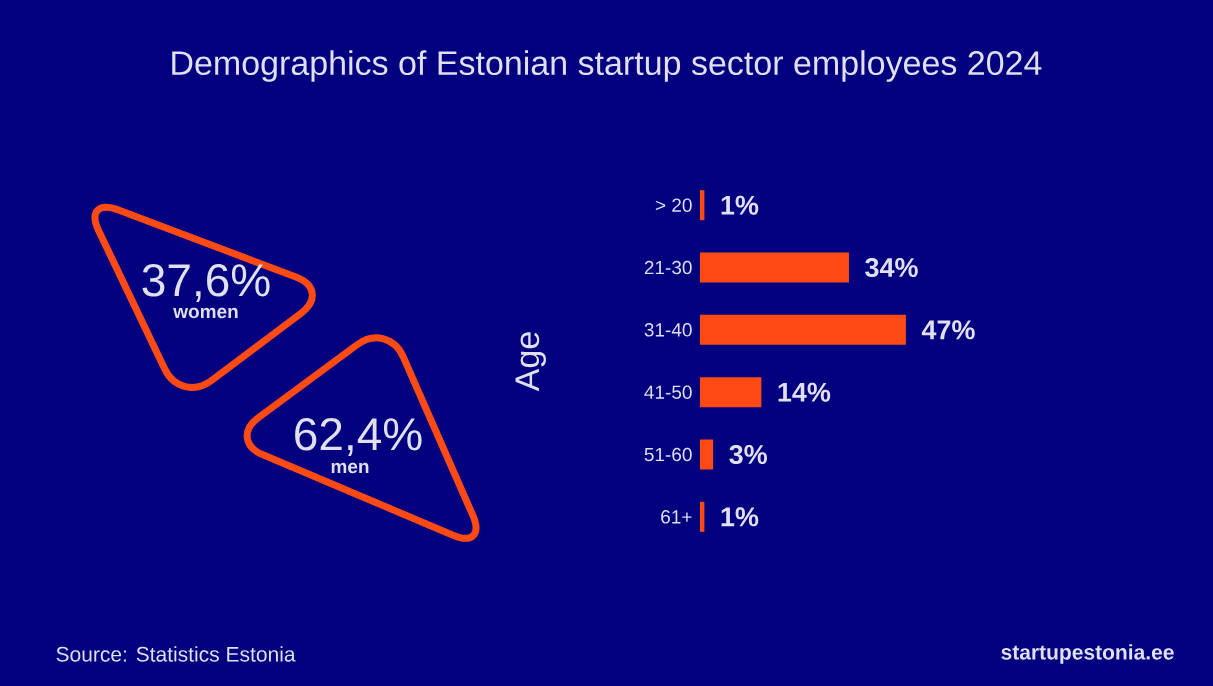  Describe the element at coordinates (668, 392) in the screenshot. I see `y-tick-label: 41-50` at that location.